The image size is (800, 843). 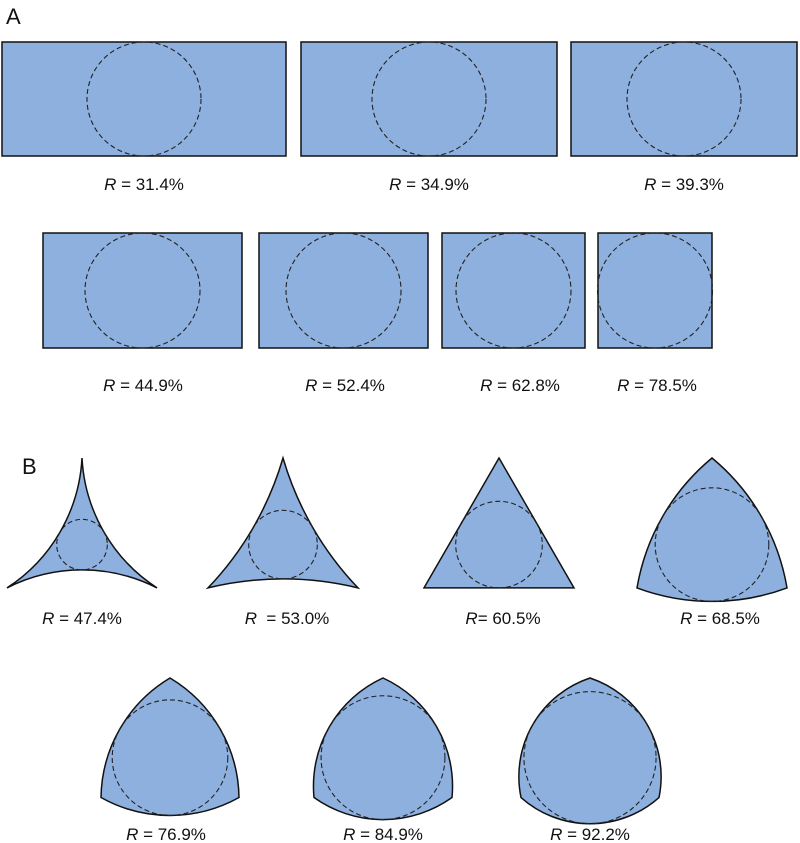 I want to click on caption: R = 92.2%, so click(x=590, y=834).